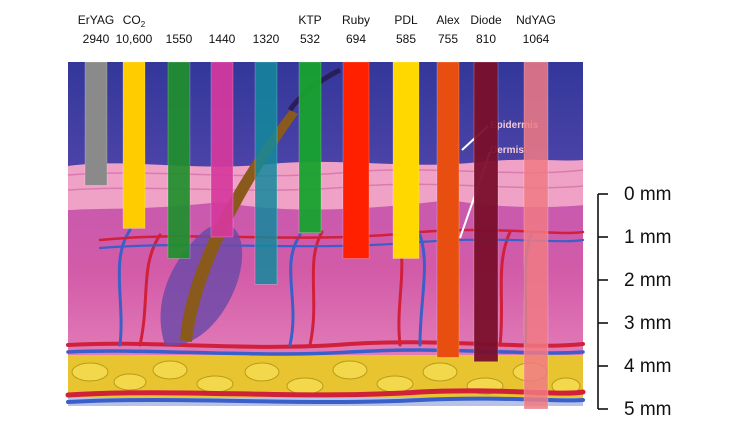 This screenshot has width=750, height=422. I want to click on depth-label-4: 4 mm, so click(648, 366).